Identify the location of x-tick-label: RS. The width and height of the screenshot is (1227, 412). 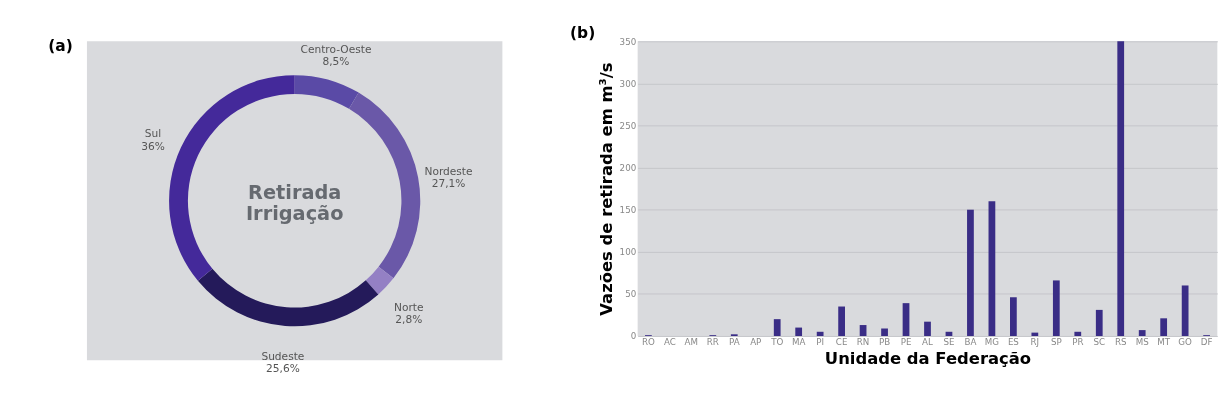
(1120, 342).